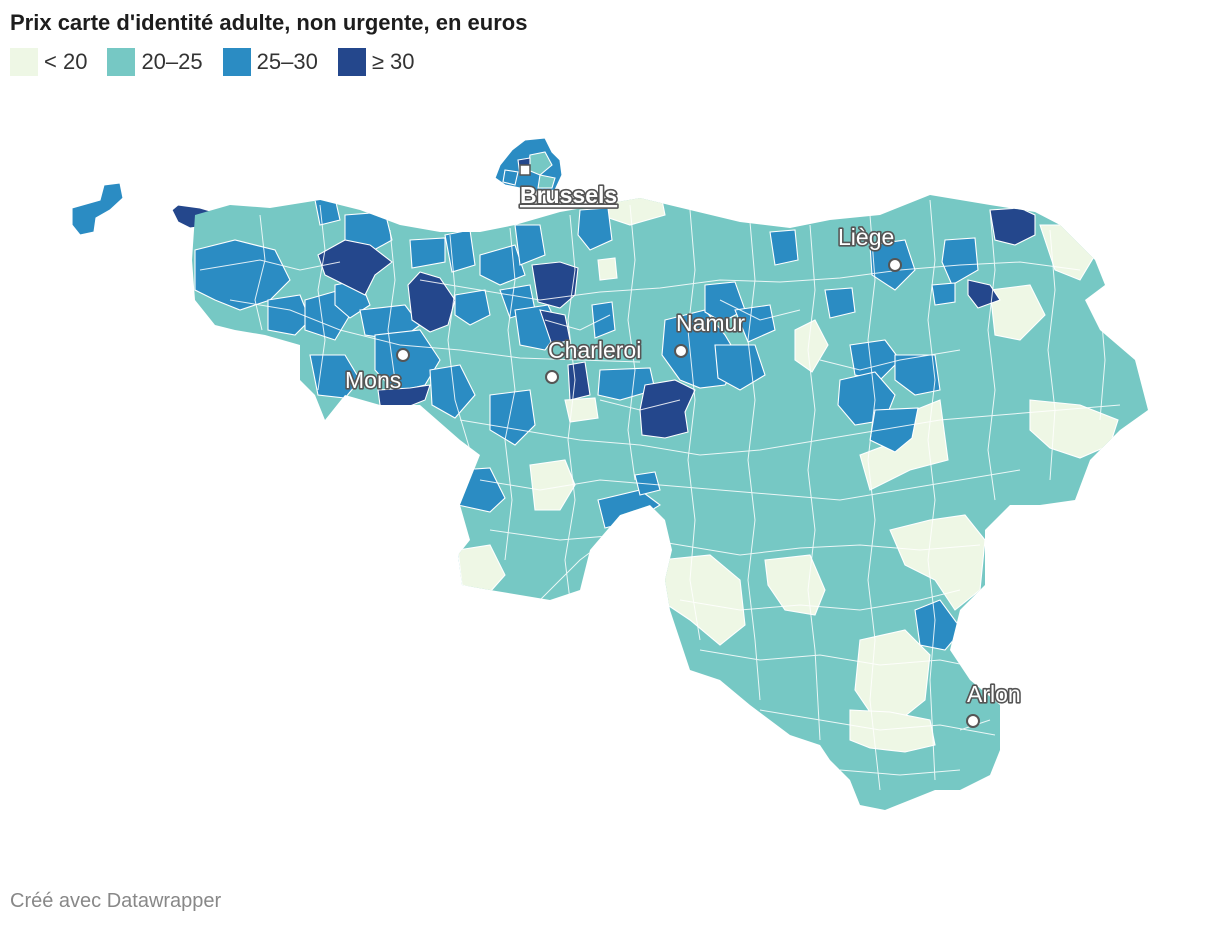  I want to click on city-charleroi: Charleroi, so click(594, 359).